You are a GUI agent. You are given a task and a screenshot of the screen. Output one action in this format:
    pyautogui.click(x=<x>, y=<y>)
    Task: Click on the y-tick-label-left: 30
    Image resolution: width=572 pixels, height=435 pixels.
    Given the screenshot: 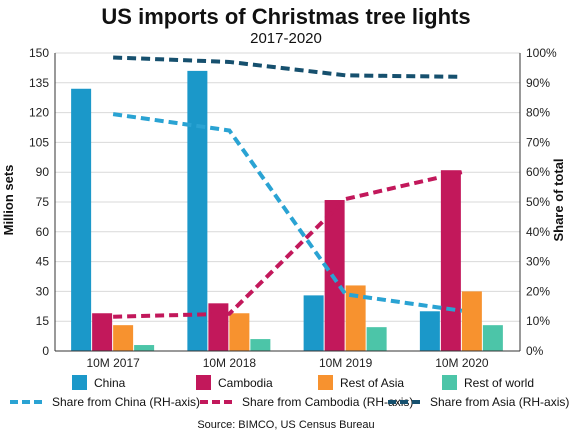 What is the action you would take?
    pyautogui.click(x=43, y=291)
    